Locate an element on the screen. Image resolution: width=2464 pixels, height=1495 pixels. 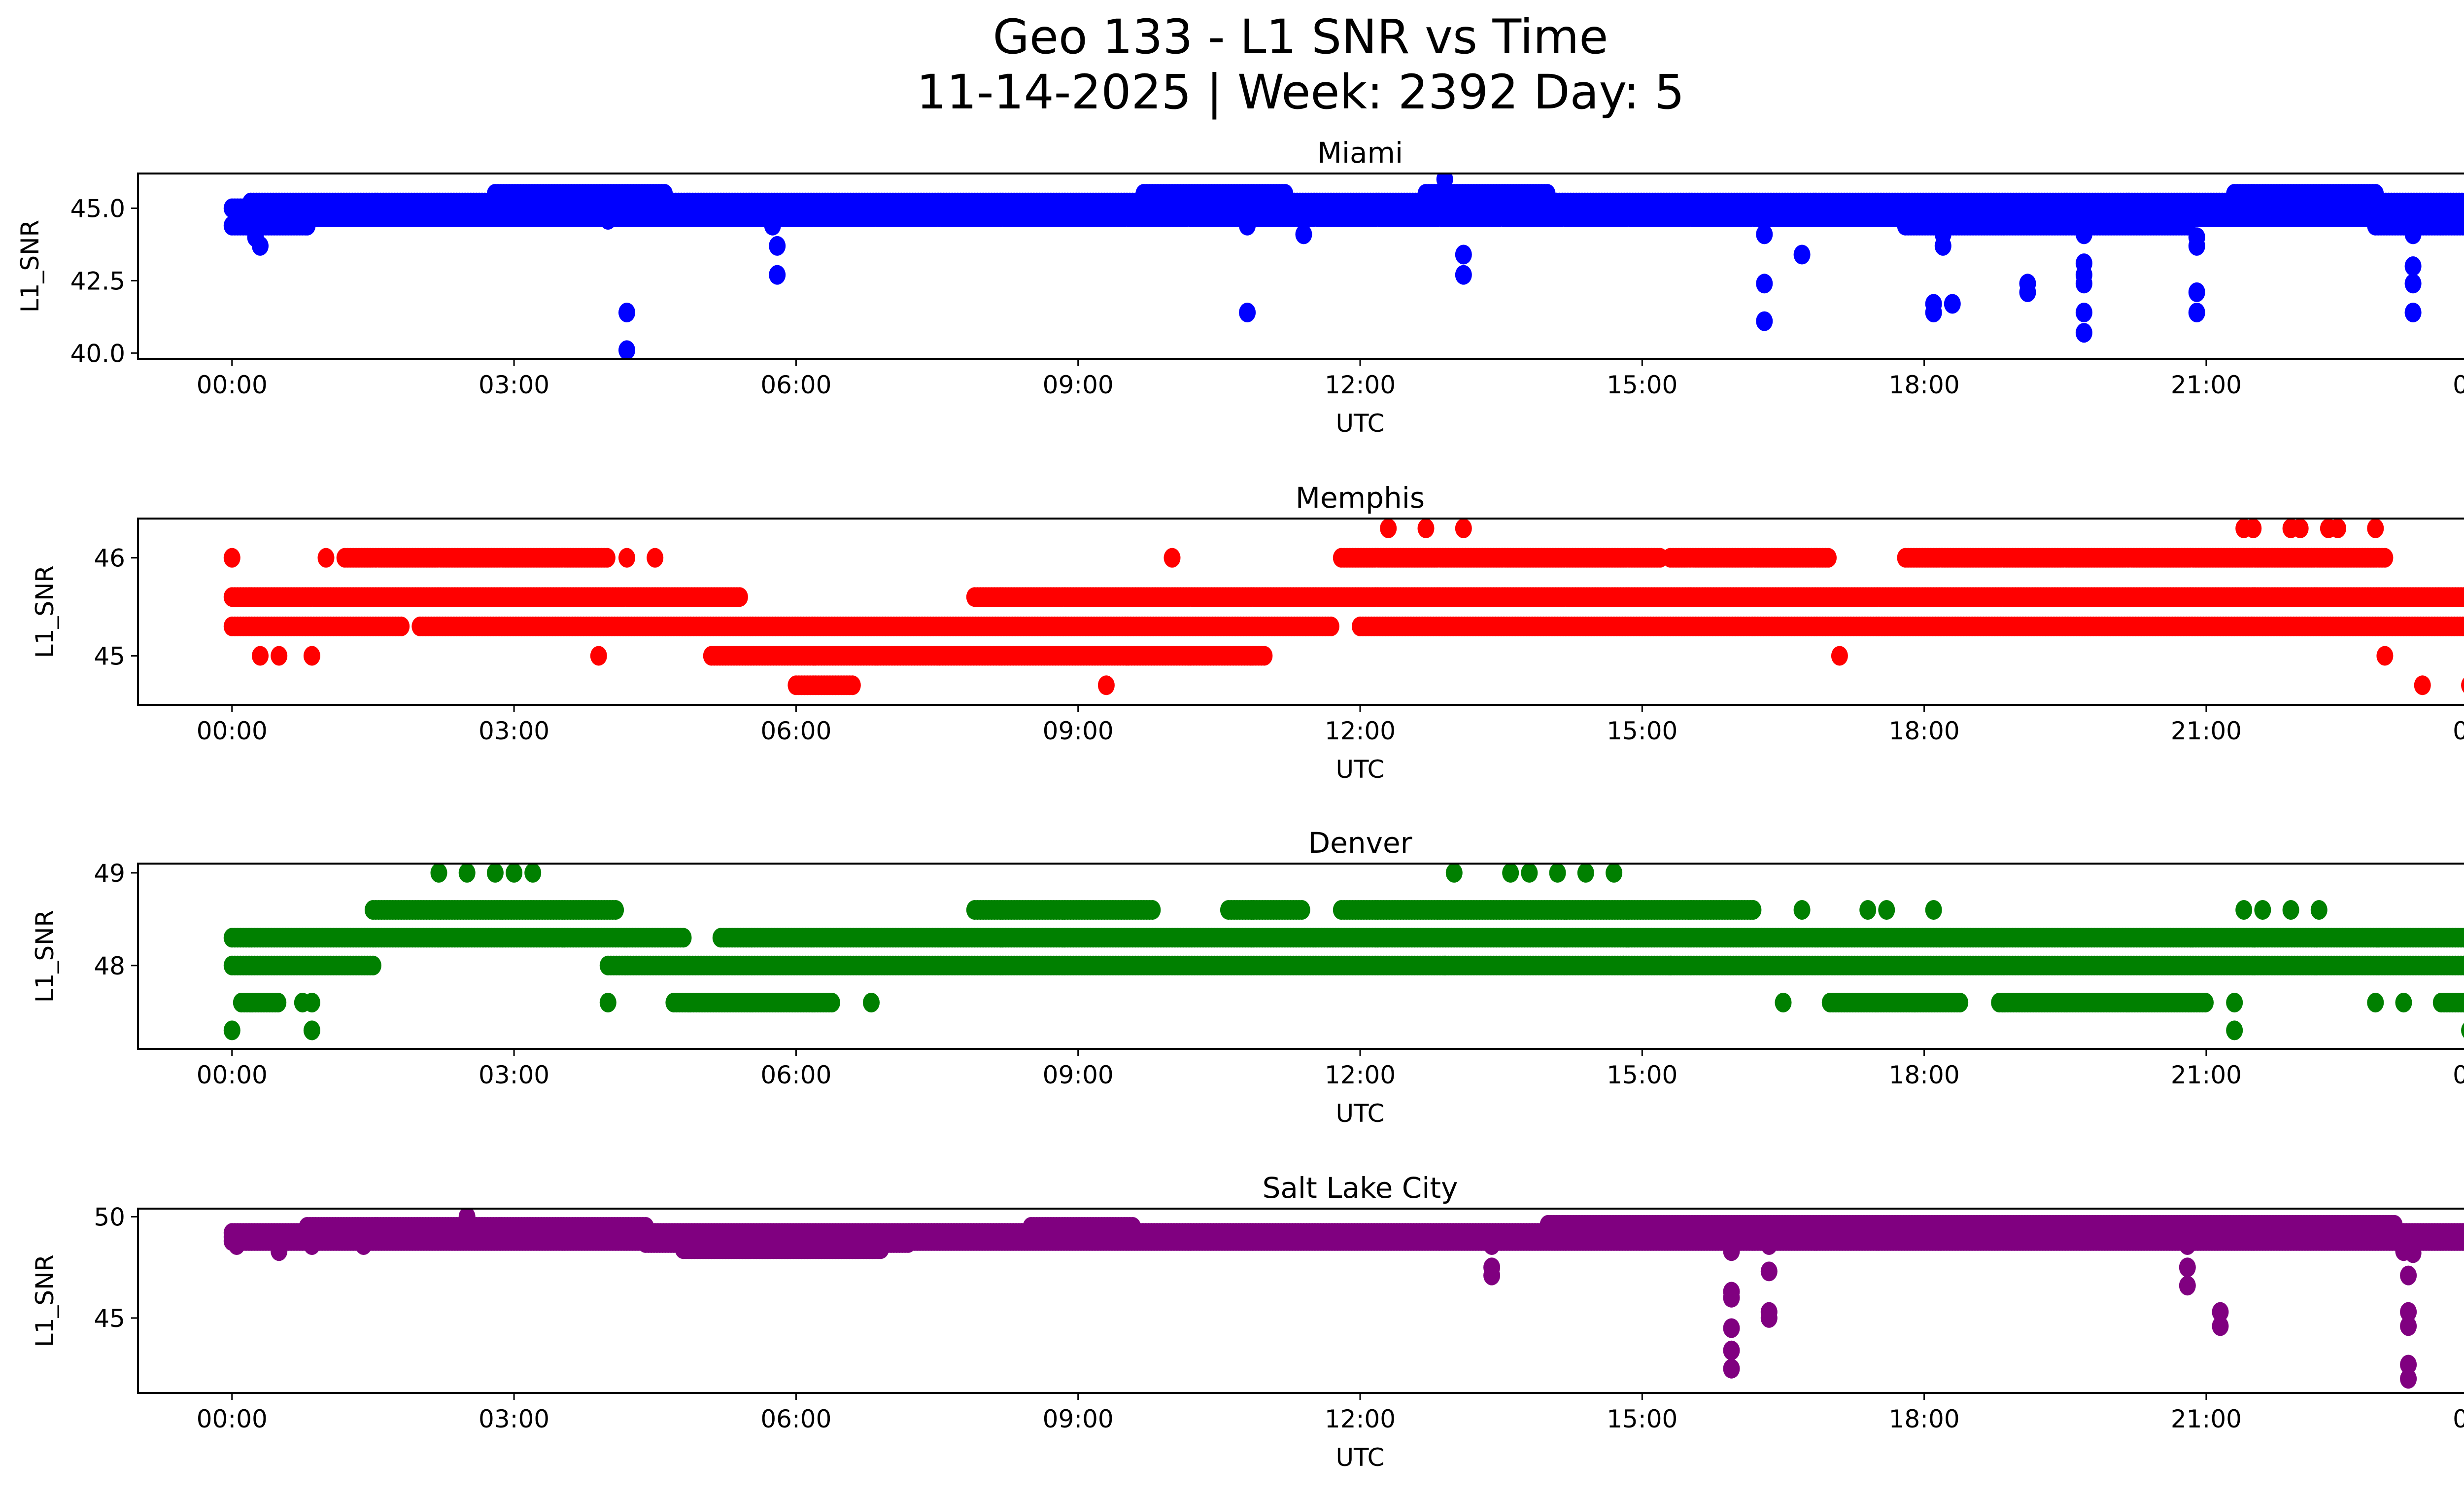
figure-title-line2: 11-14-2025 | Week: 2392 Day: 5 is located at coordinates (1301, 92).